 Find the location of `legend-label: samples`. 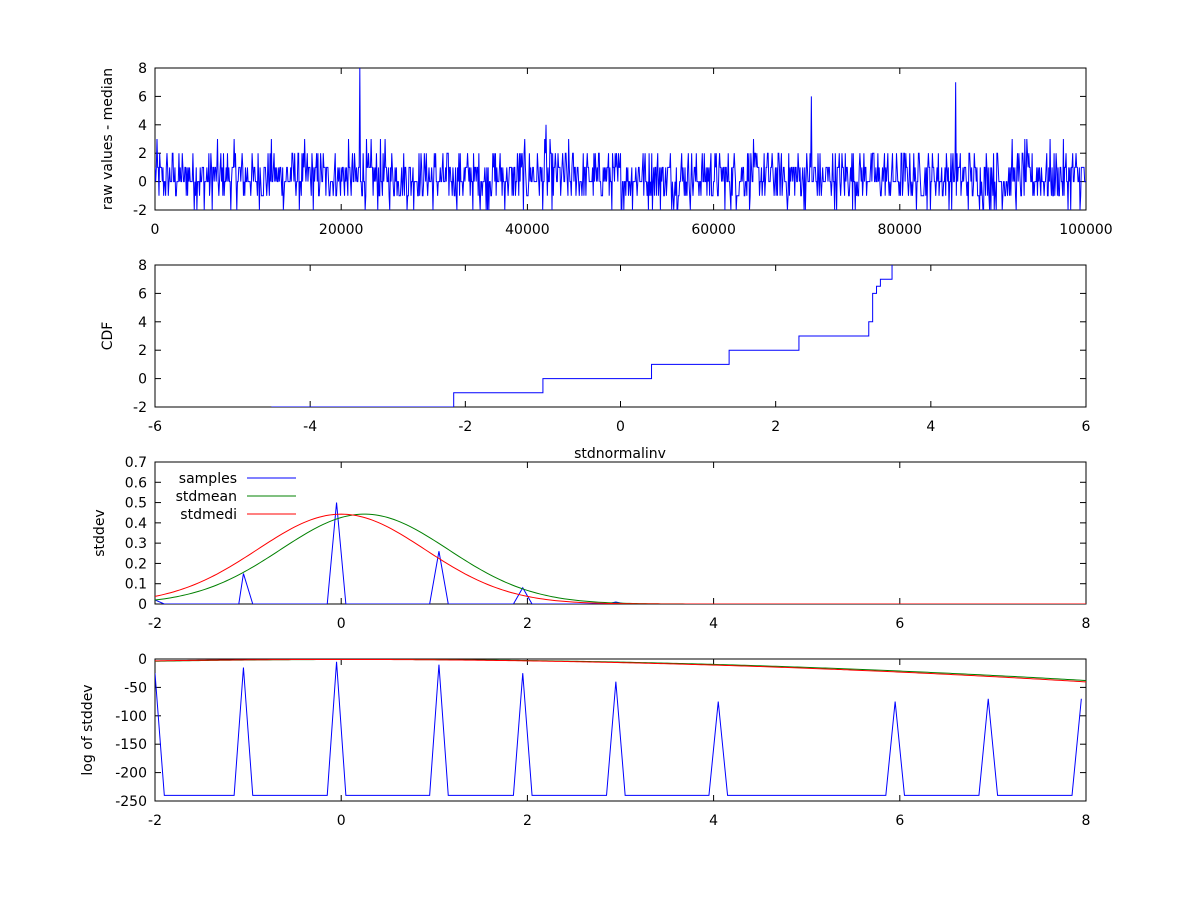

legend-label: samples is located at coordinates (208, 479).